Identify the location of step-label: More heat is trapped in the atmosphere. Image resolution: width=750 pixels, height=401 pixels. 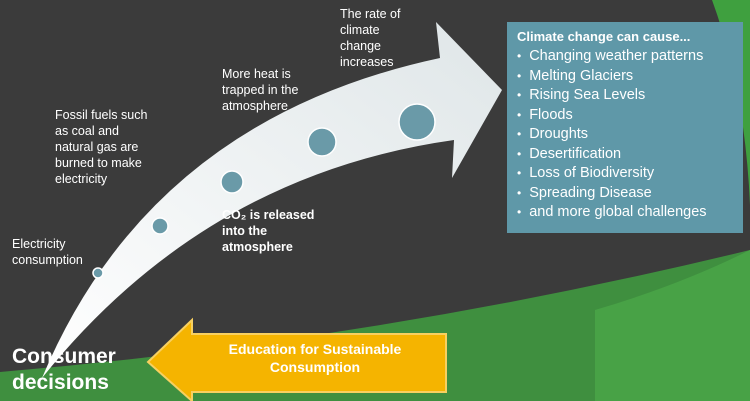
(260, 90).